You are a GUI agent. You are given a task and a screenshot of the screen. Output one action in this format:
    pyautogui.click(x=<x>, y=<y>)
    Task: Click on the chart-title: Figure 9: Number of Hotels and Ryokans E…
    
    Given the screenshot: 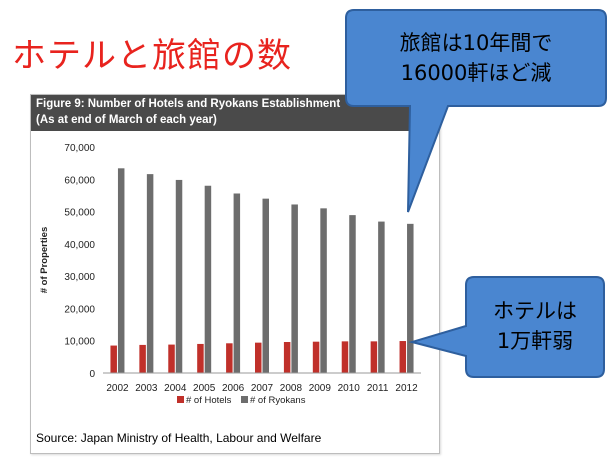 What is the action you would take?
    pyautogui.click(x=188, y=104)
    